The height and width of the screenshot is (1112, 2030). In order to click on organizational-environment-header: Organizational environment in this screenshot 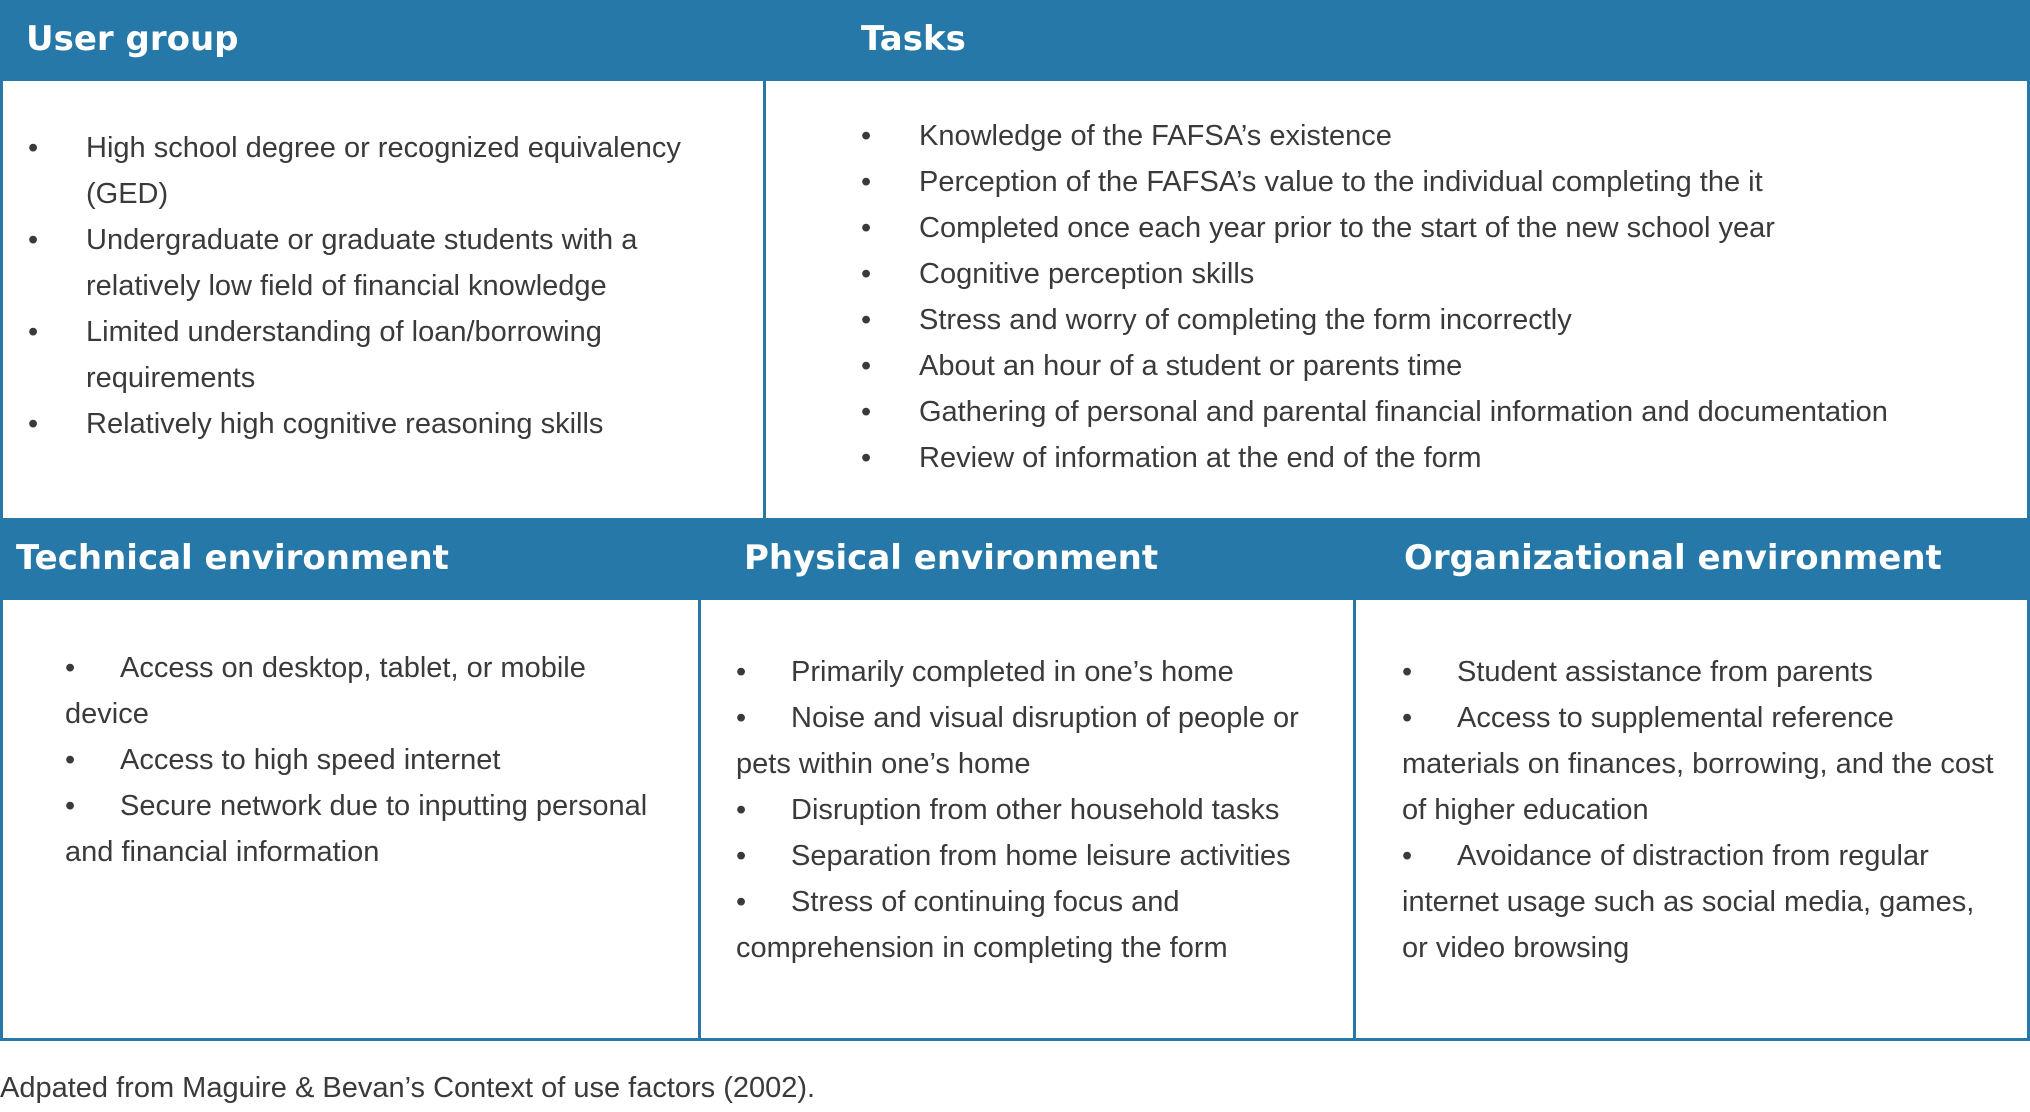, I will do `click(1692, 558)`.